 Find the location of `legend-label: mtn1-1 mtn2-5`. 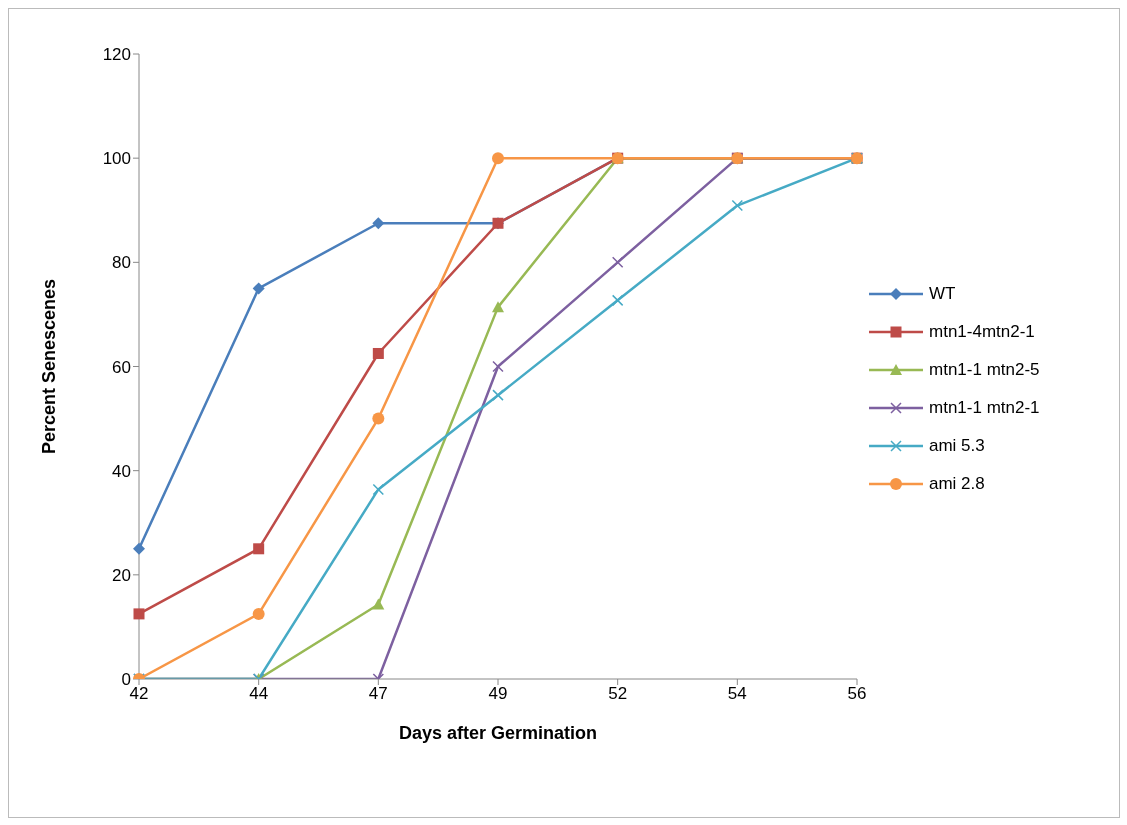

legend-label: mtn1-1 mtn2-5 is located at coordinates (984, 370).